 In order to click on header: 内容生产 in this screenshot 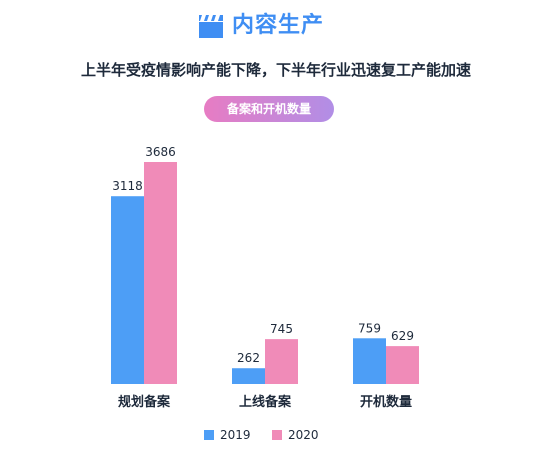, I will do `click(276, 27)`.